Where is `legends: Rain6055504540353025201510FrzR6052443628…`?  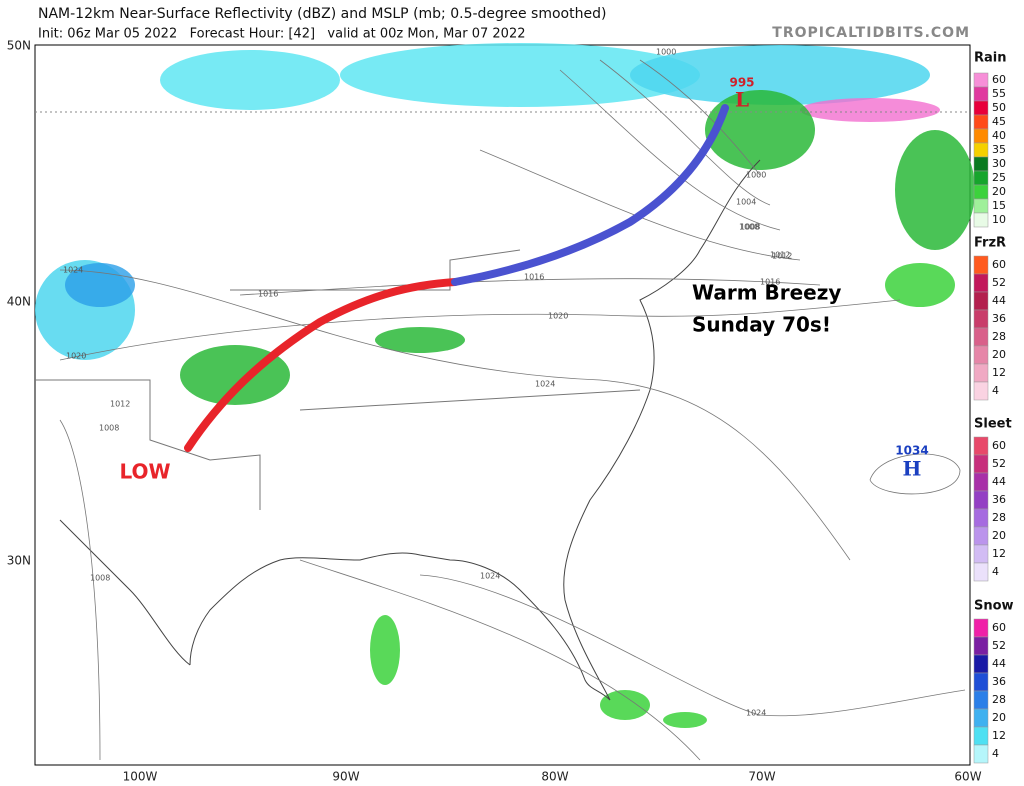 legends: Rain6055504540353025201510FrzR6052443628… is located at coordinates (993, 407).